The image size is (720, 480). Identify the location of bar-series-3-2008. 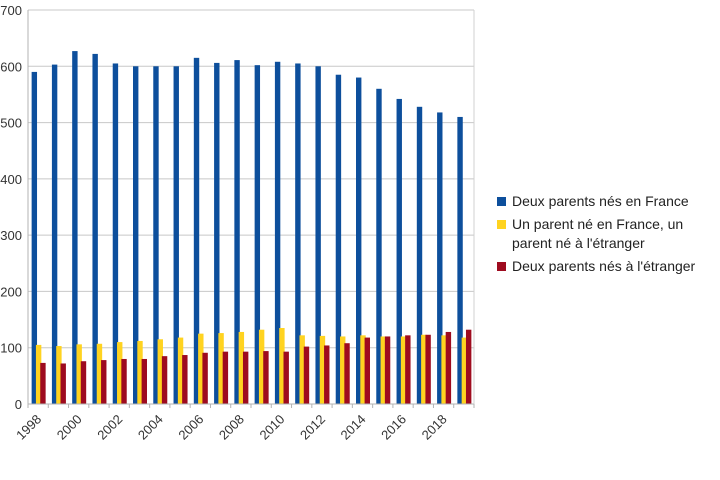
(245, 377).